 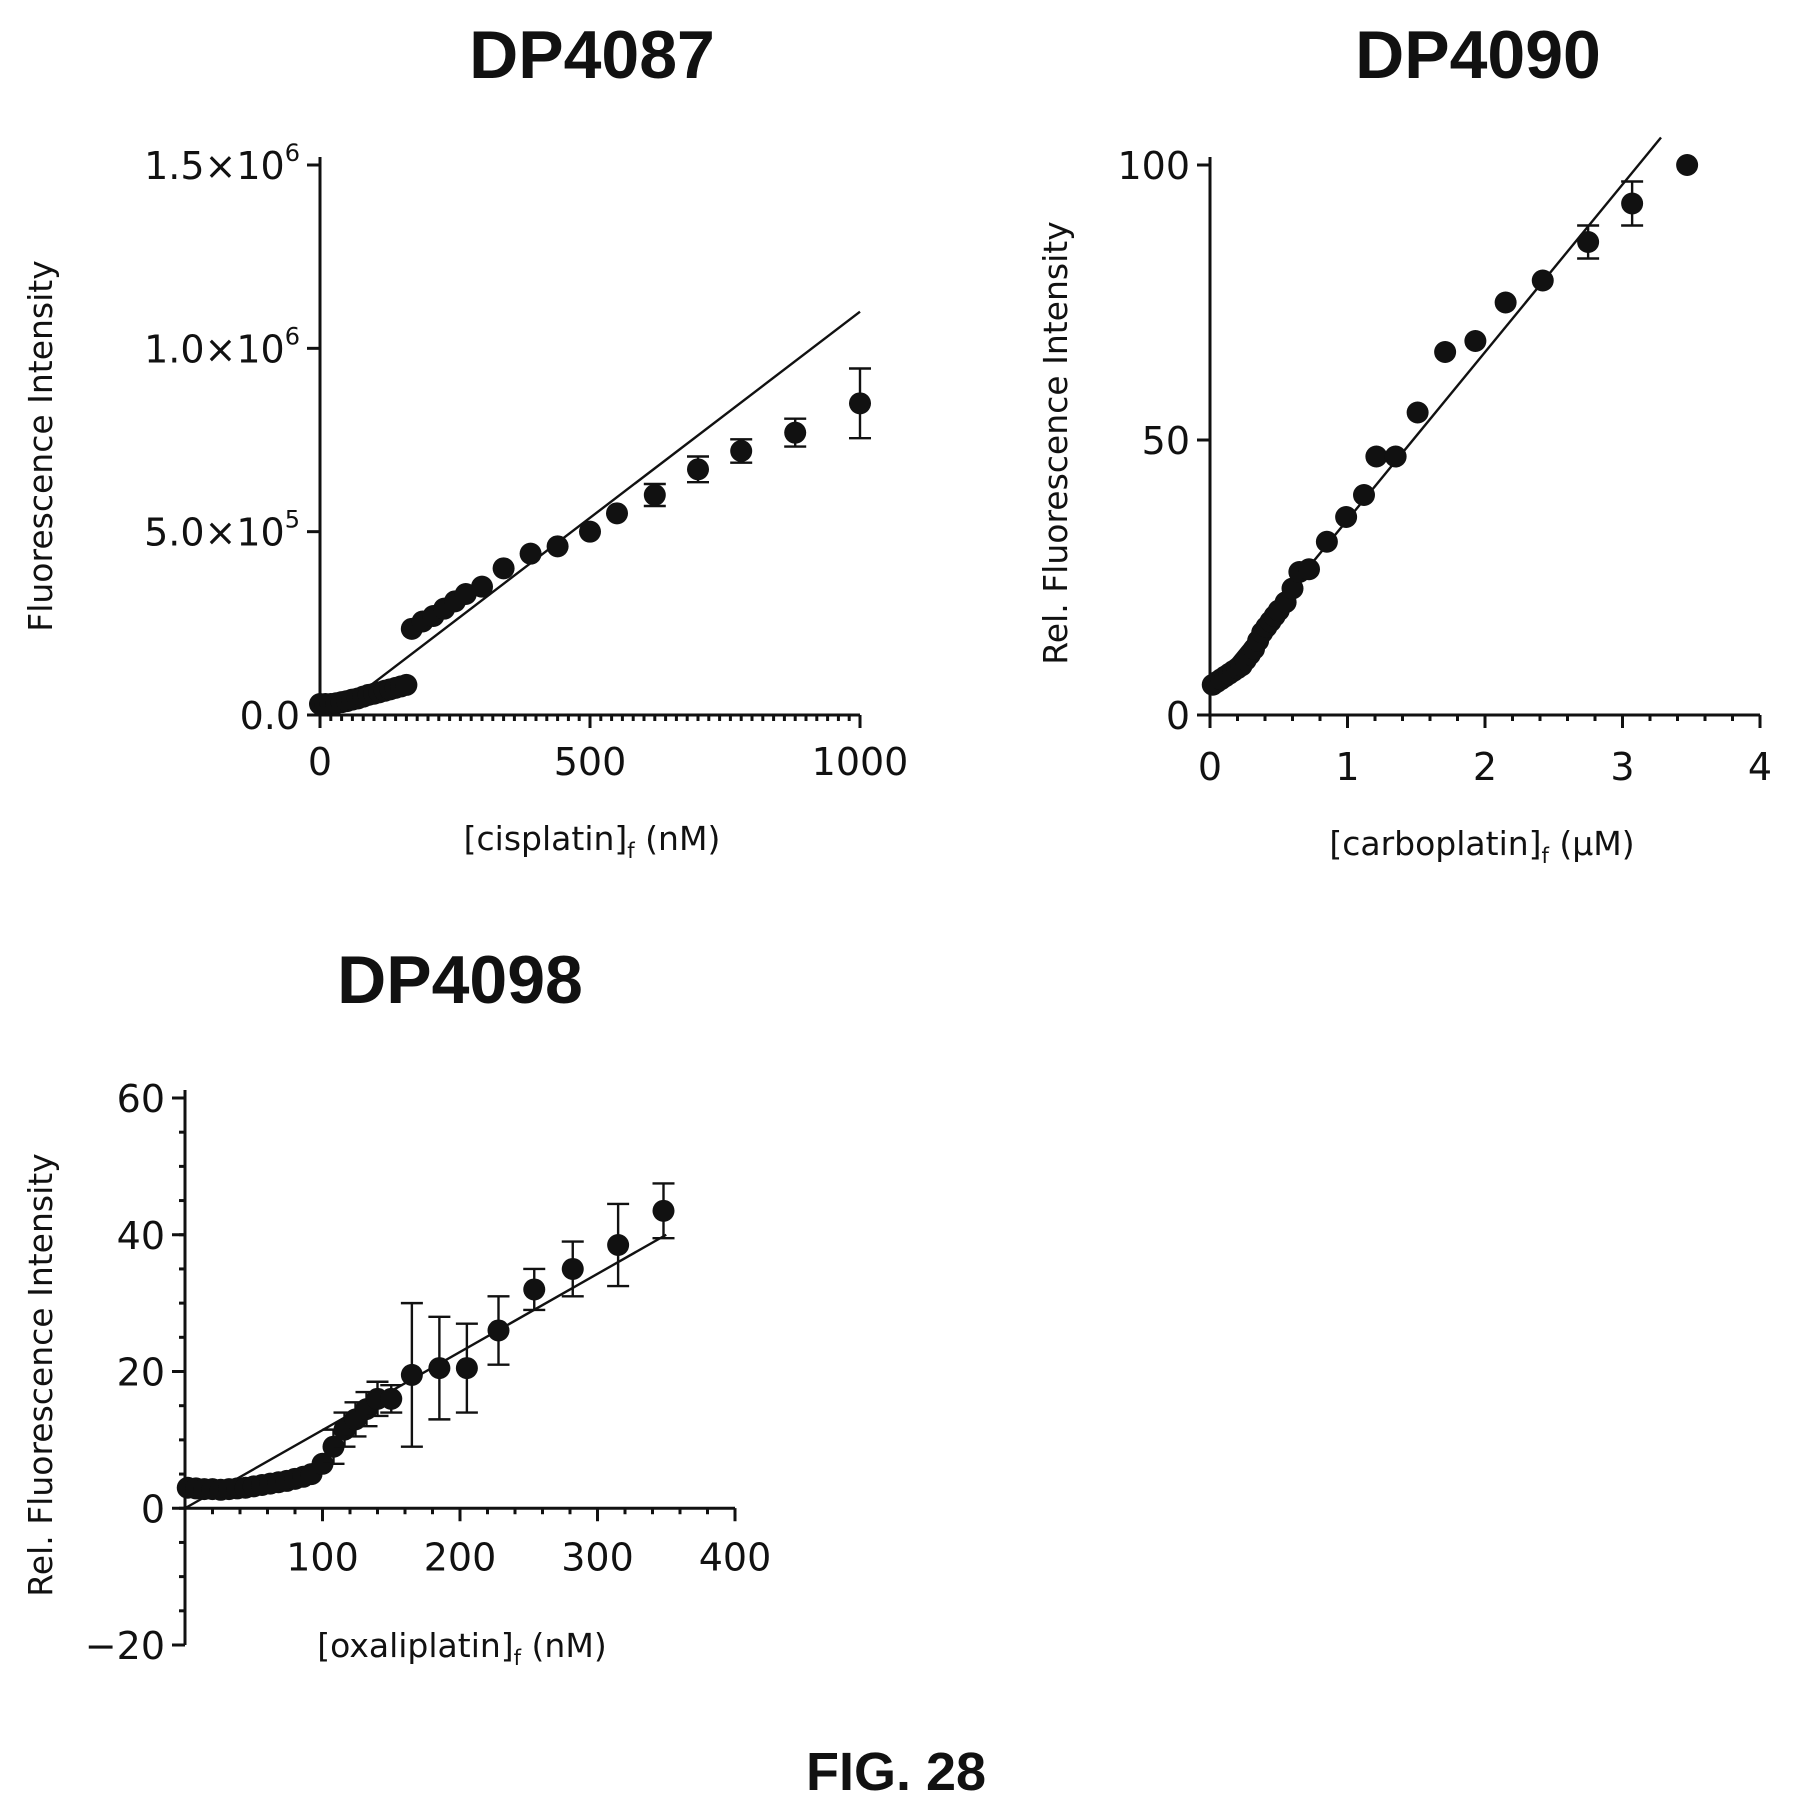 I want to click on x-tick-label: 1000, so click(x=860, y=762).